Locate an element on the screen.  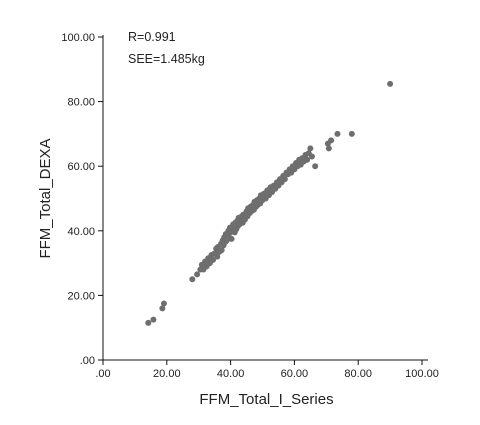
x-axis-title: FFM_Total_I_Series is located at coordinates (266, 399).